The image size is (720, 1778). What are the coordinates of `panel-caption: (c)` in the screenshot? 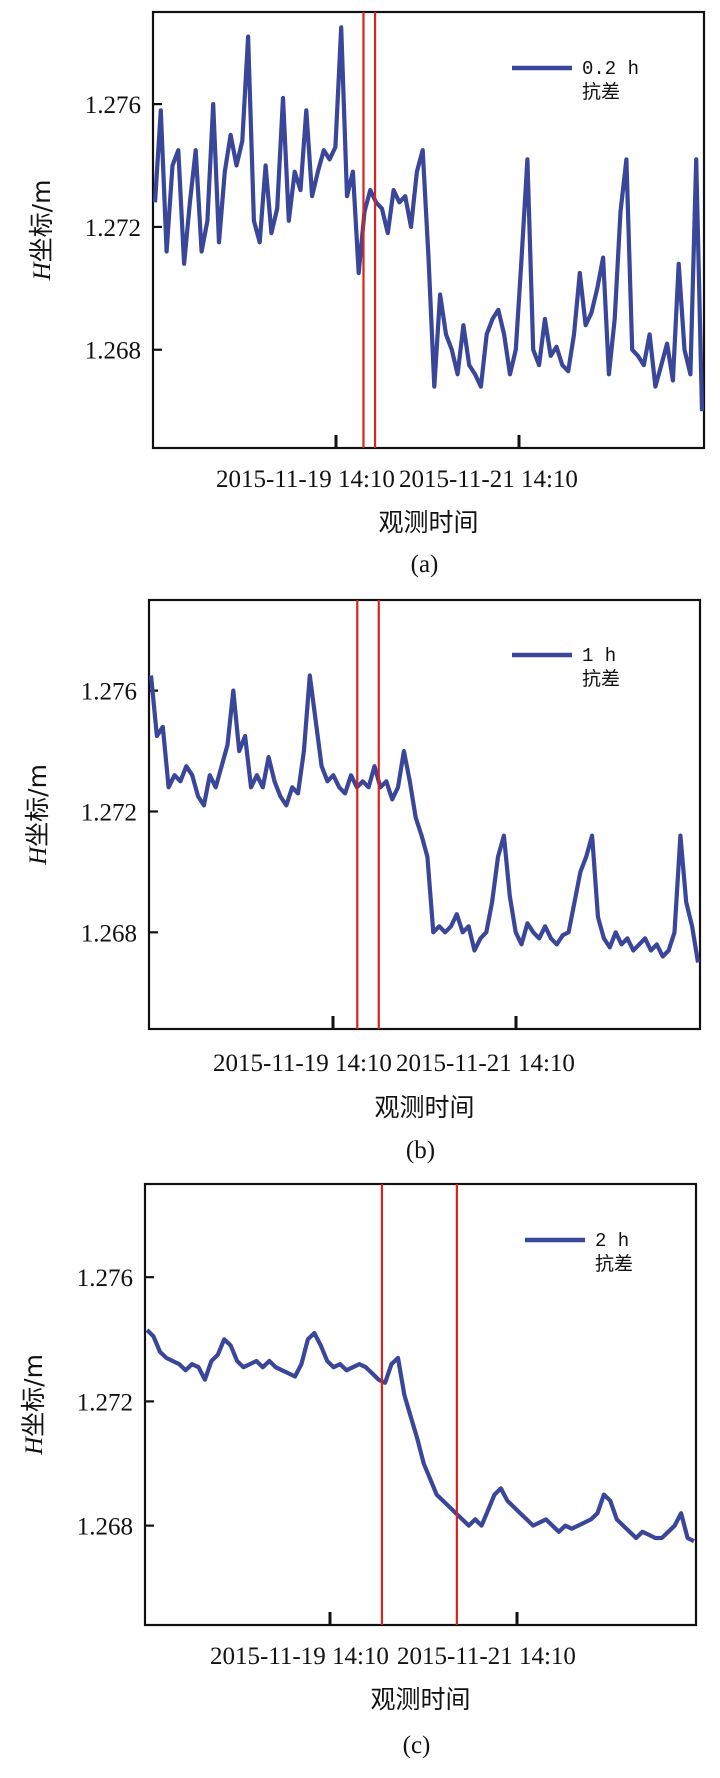 It's located at (417, 1745).